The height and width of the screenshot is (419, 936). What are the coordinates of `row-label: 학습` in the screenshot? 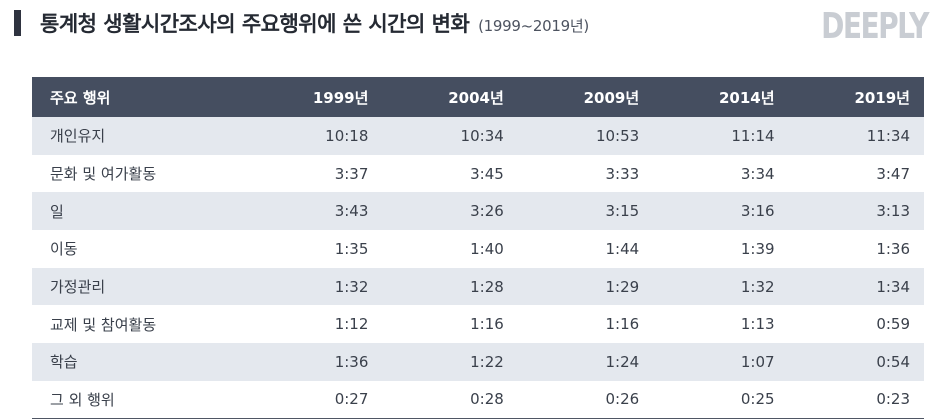 It's located at (64, 362).